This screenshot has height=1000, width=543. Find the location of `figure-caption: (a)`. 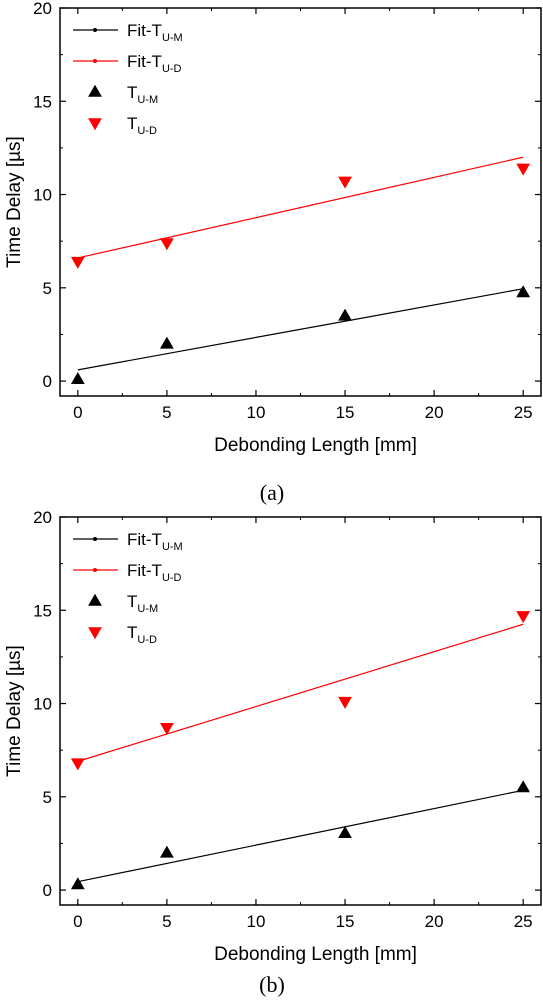

figure-caption: (a) is located at coordinates (272, 492).